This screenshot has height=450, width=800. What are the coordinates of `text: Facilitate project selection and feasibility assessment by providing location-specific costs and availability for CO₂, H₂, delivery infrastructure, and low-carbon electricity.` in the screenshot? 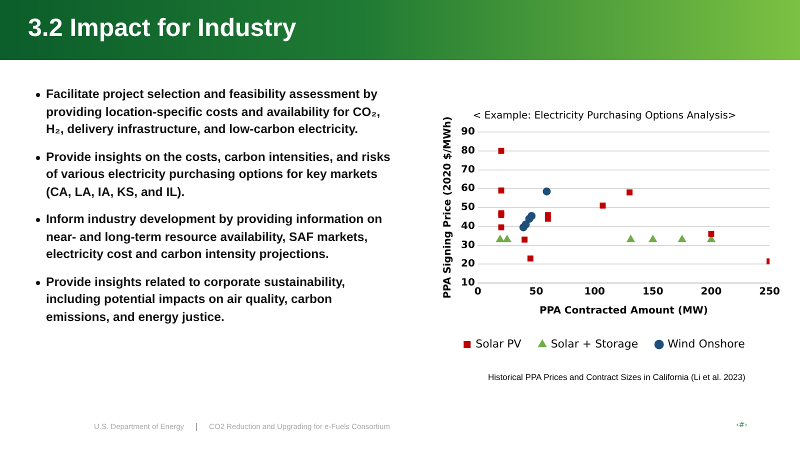 It's located at (214, 112).